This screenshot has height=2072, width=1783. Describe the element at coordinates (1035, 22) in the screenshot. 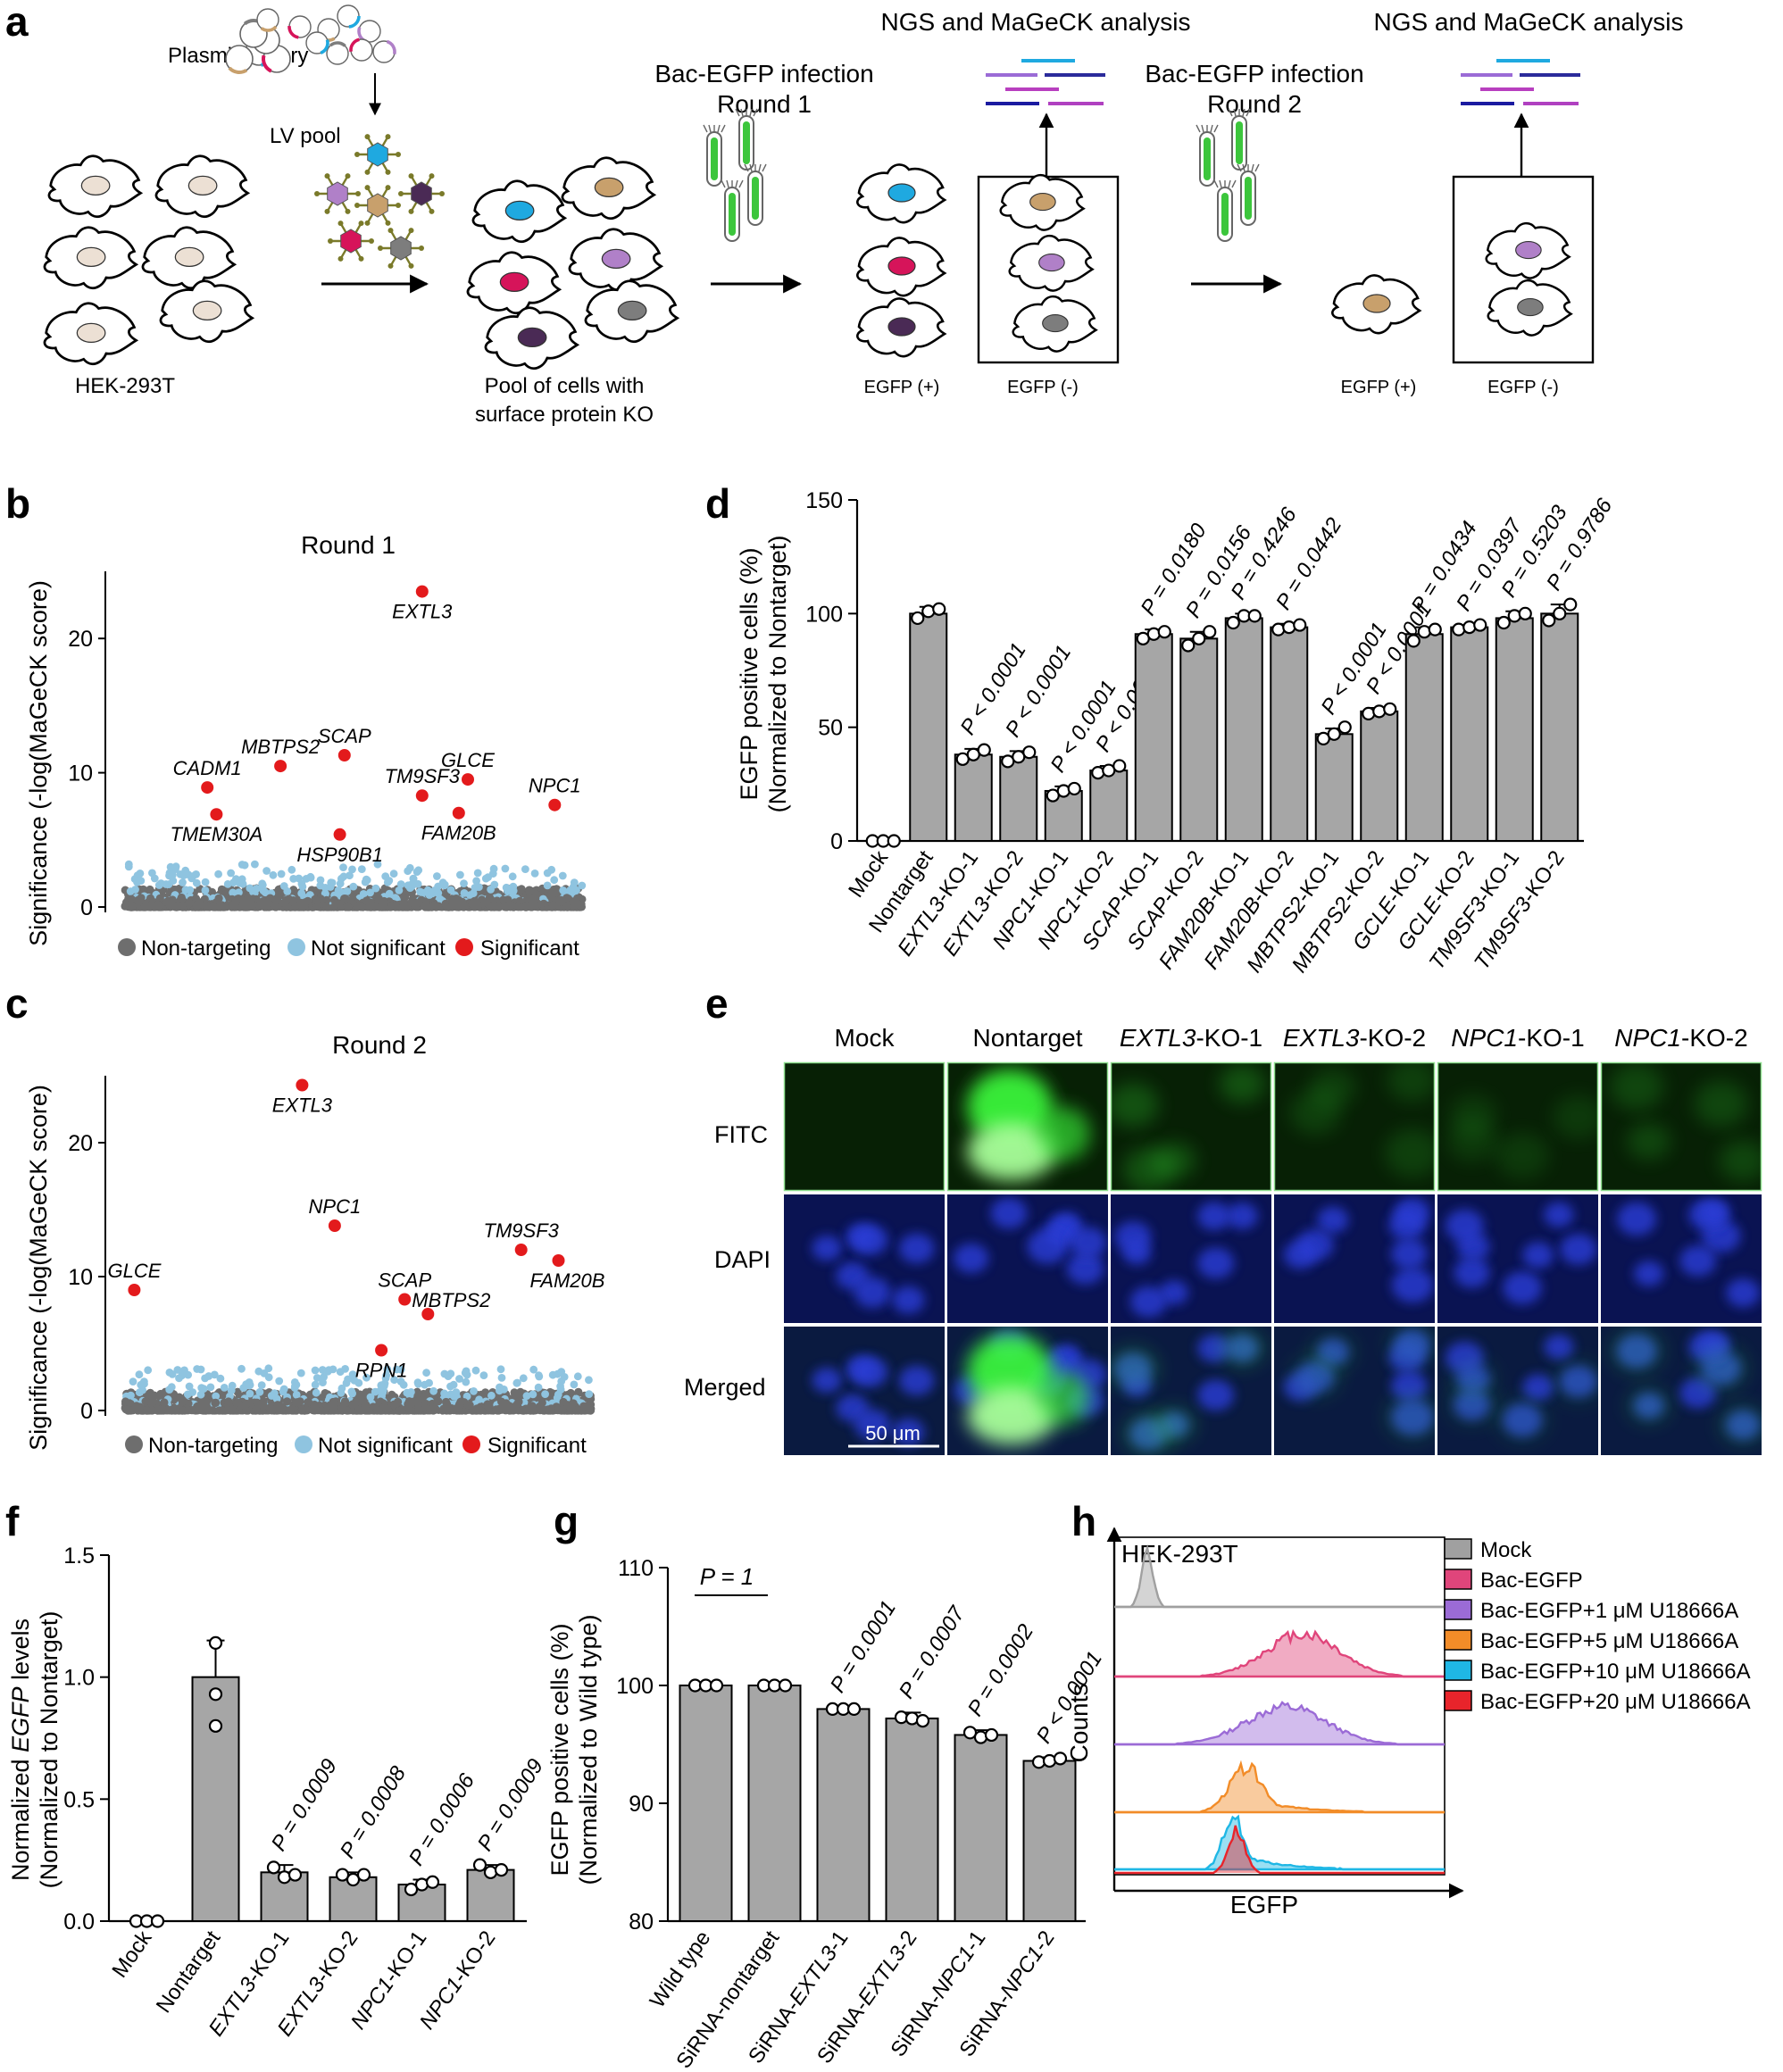

I see `ngs-label-1: NGS and MaGeCK analysis` at that location.